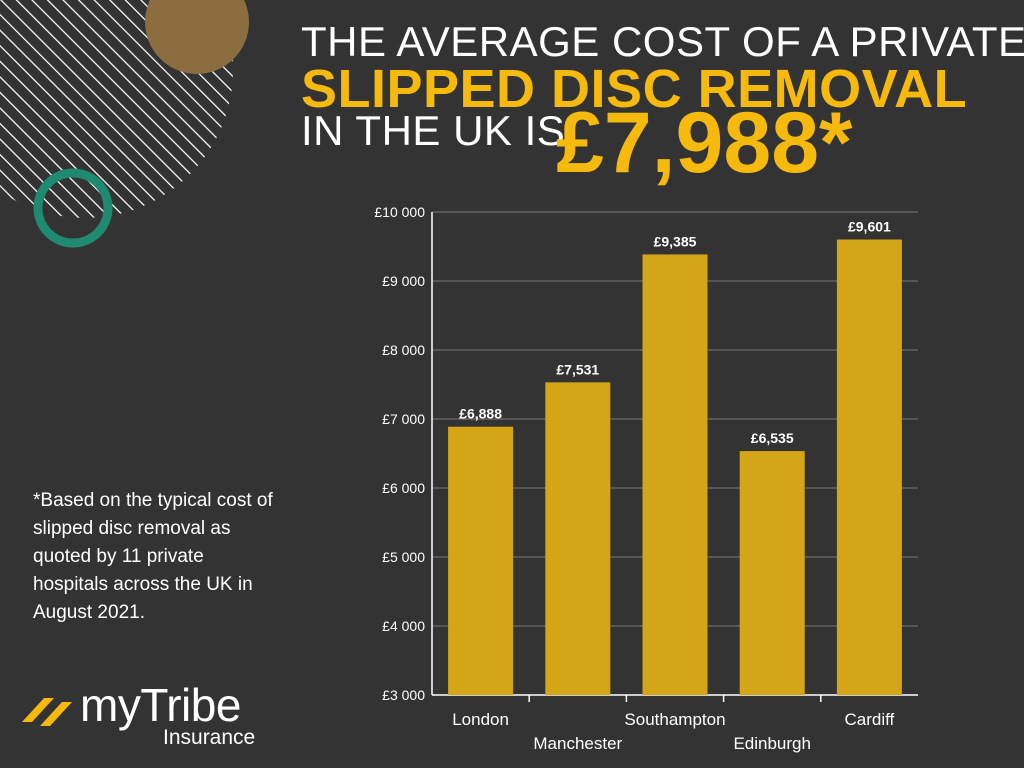 This screenshot has width=1024, height=768. What do you see at coordinates (577, 369) in the screenshot?
I see `bar-value-label: £7,531` at bounding box center [577, 369].